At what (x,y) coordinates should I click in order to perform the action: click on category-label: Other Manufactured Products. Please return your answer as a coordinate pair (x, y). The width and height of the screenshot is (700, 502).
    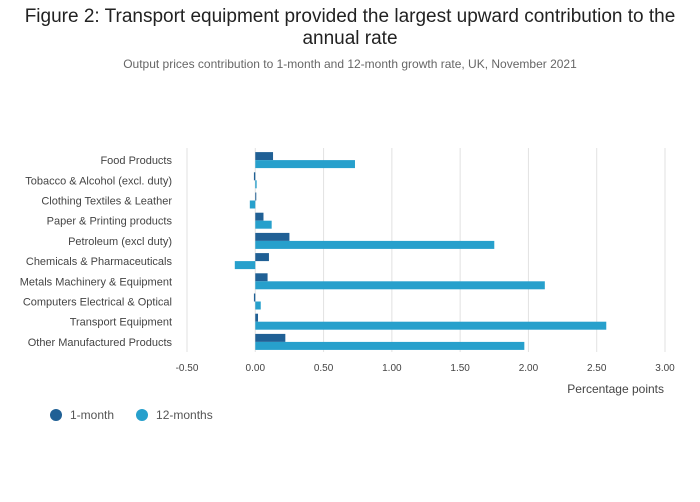
    Looking at the image, I should click on (100, 343).